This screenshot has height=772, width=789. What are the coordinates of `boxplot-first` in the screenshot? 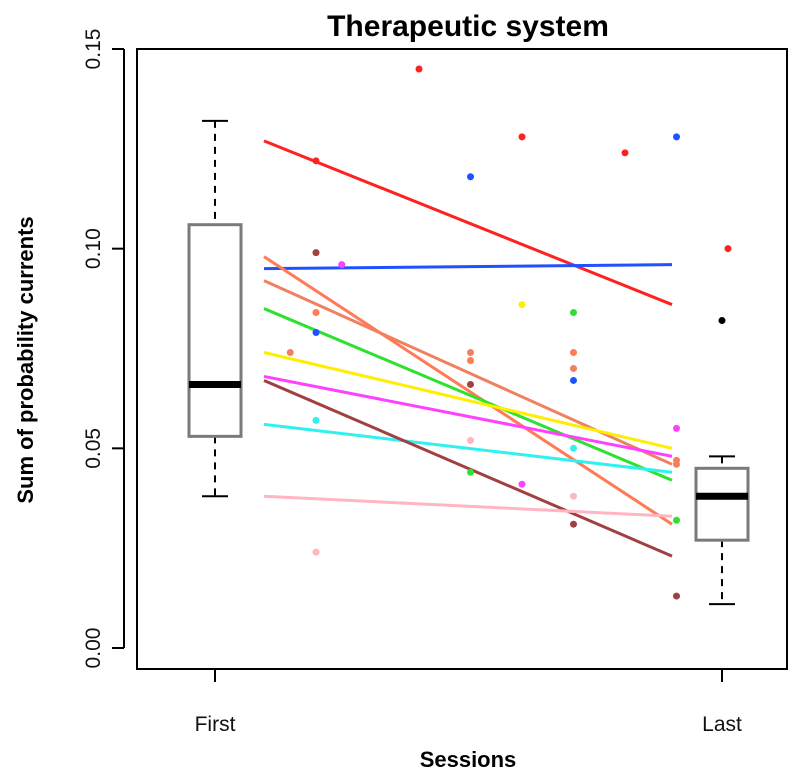 It's located at (215, 308).